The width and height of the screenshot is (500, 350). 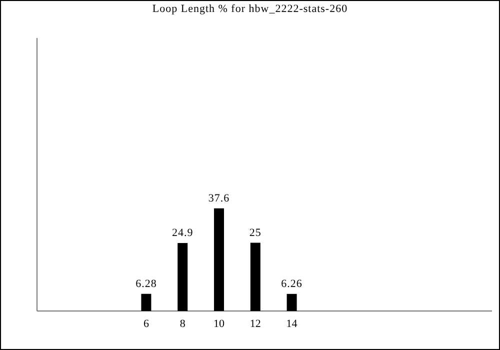 I want to click on data-label: 37.6, so click(x=219, y=198).